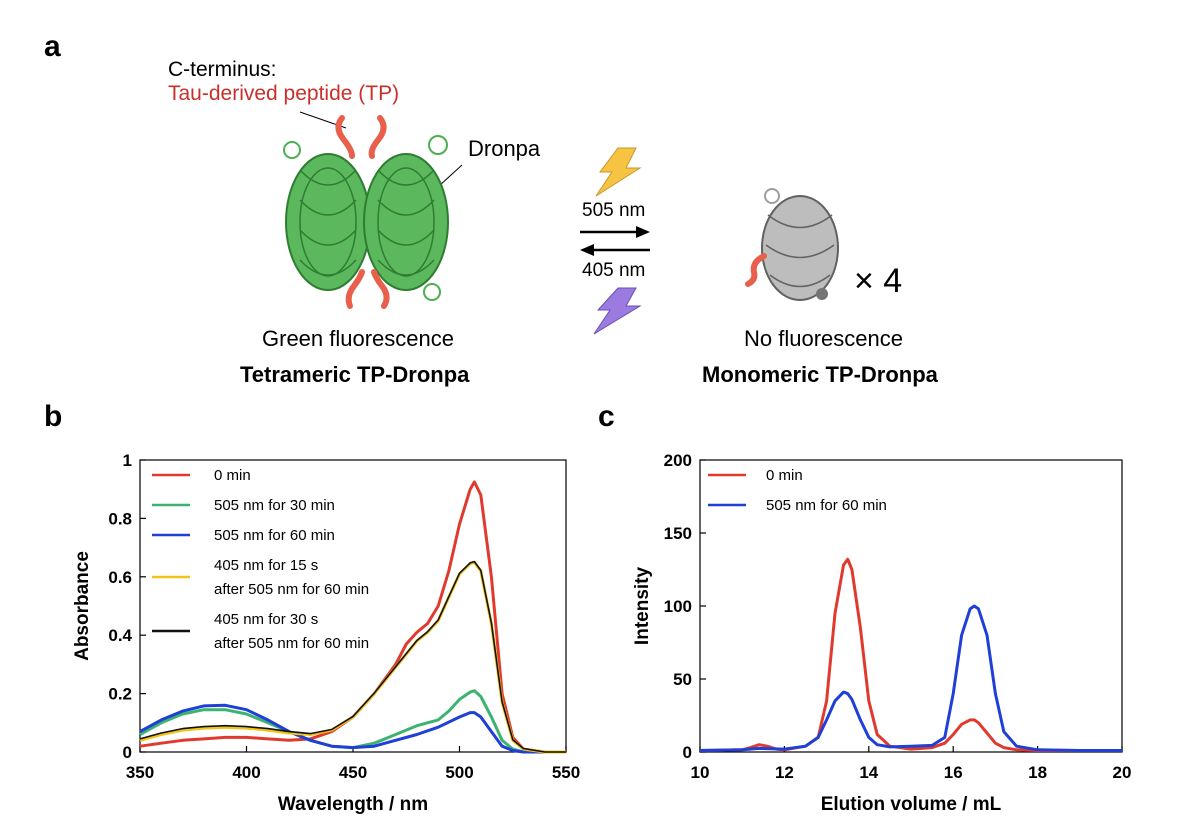  I want to click on x-tick-label: 10, so click(700, 772).